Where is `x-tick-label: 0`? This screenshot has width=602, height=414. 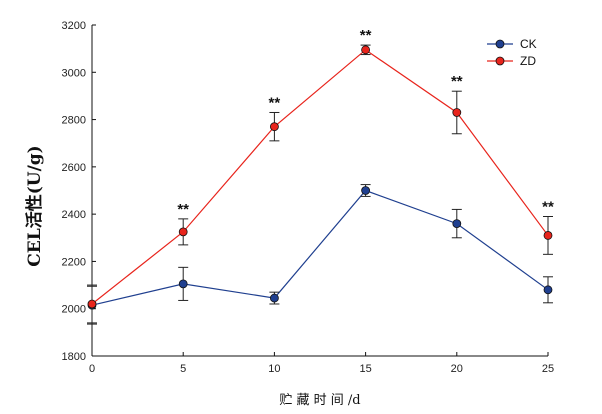 x-tick-label: 0 is located at coordinates (92, 369).